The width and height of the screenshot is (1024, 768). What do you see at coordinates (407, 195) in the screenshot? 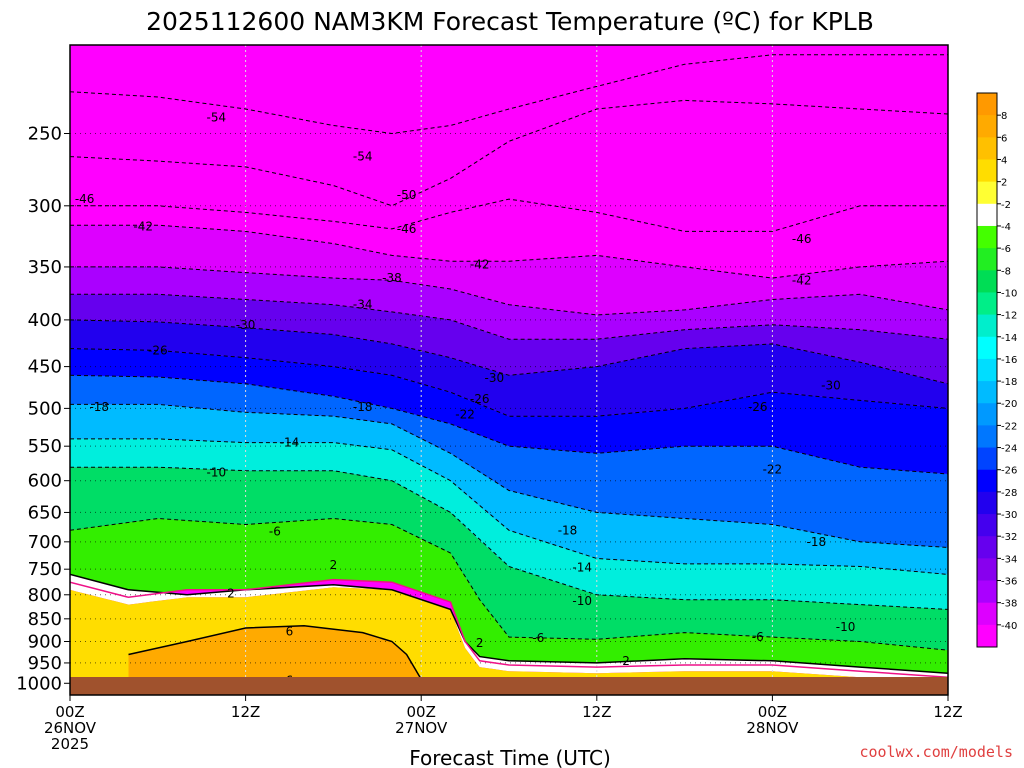
I see `contour-label: -50` at bounding box center [407, 195].